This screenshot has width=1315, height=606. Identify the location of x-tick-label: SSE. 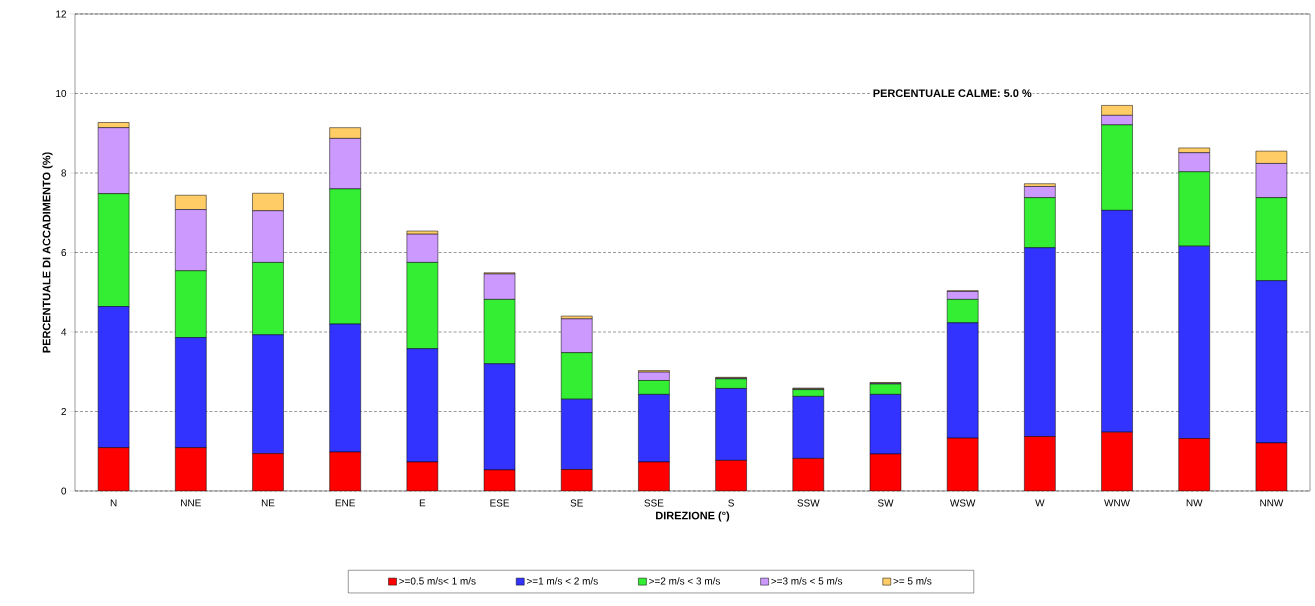
(654, 503).